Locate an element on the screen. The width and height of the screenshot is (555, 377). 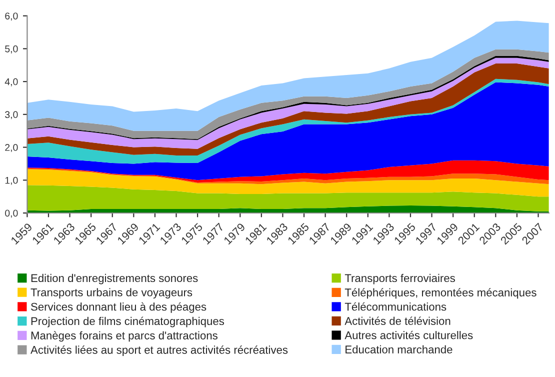
legend-label: Services donnant lieu à des péages is located at coordinates (118, 307).